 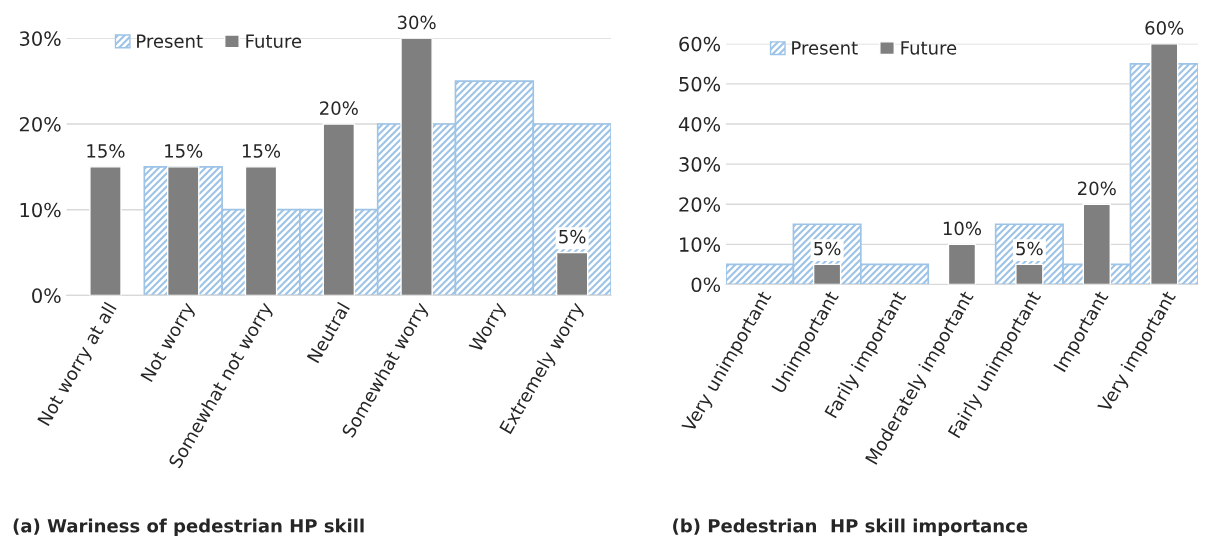 What do you see at coordinates (1164, 28) in the screenshot?
I see `data-label: 60%` at bounding box center [1164, 28].